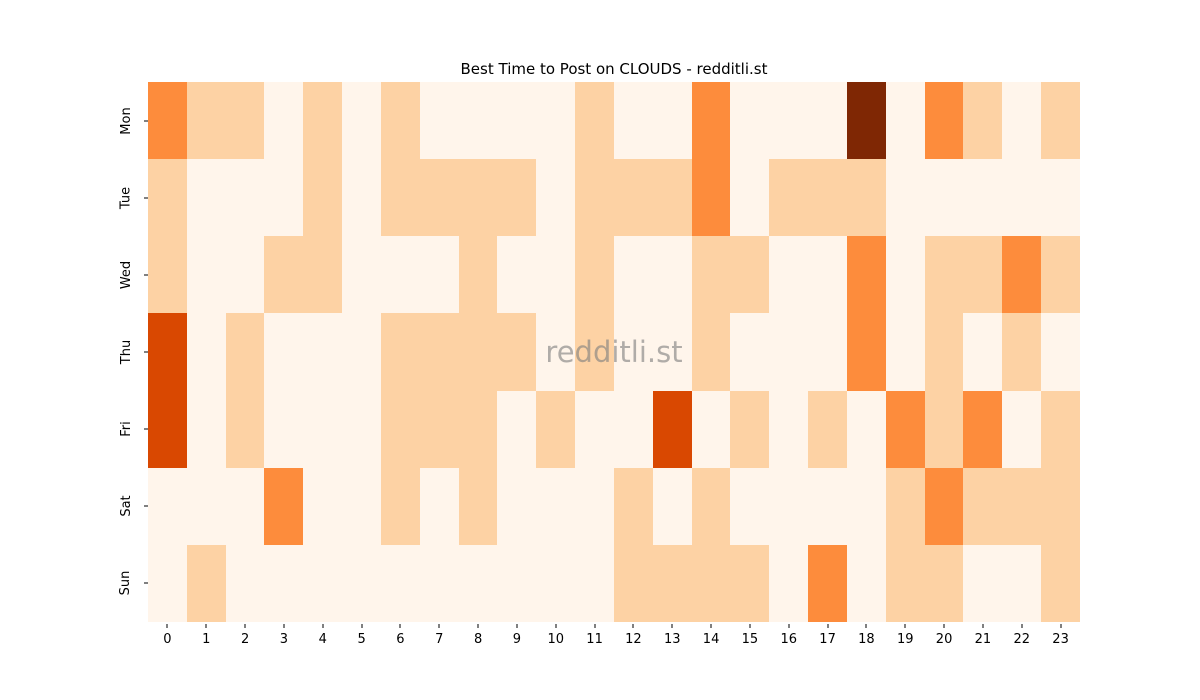 This screenshot has width=1200, height=700. I want to click on x-axis: 0 1 2 3 4 5 6 7 8 9 10 11 12 13 14 15 16 17 18 19 20 21 22 23, so click(614, 640).